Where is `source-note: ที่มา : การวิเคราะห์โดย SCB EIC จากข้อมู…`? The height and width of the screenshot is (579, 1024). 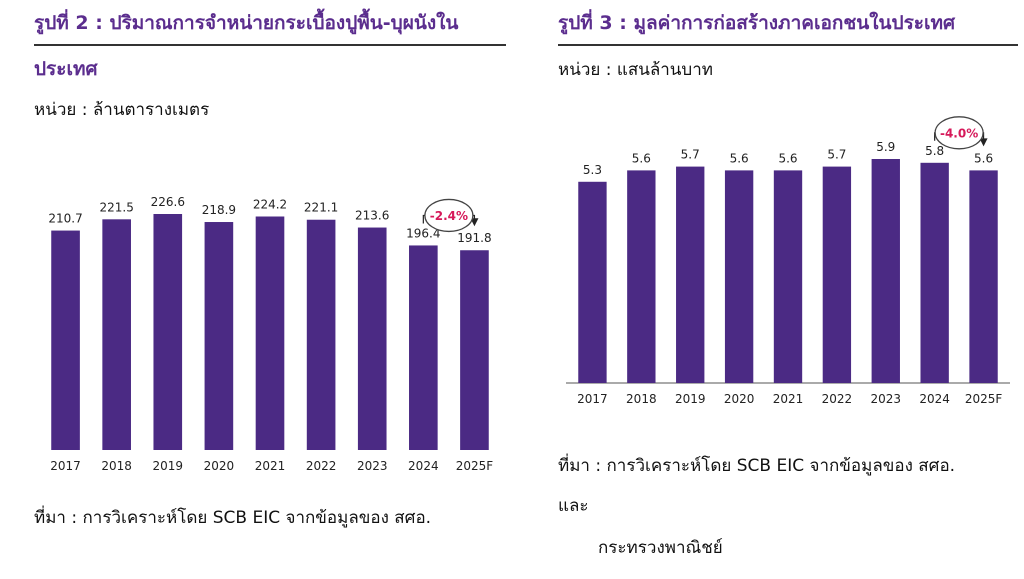 source-note: ที่มา : การวิเคราะห์โดย SCB EIC จากข้อมู… is located at coordinates (233, 518).